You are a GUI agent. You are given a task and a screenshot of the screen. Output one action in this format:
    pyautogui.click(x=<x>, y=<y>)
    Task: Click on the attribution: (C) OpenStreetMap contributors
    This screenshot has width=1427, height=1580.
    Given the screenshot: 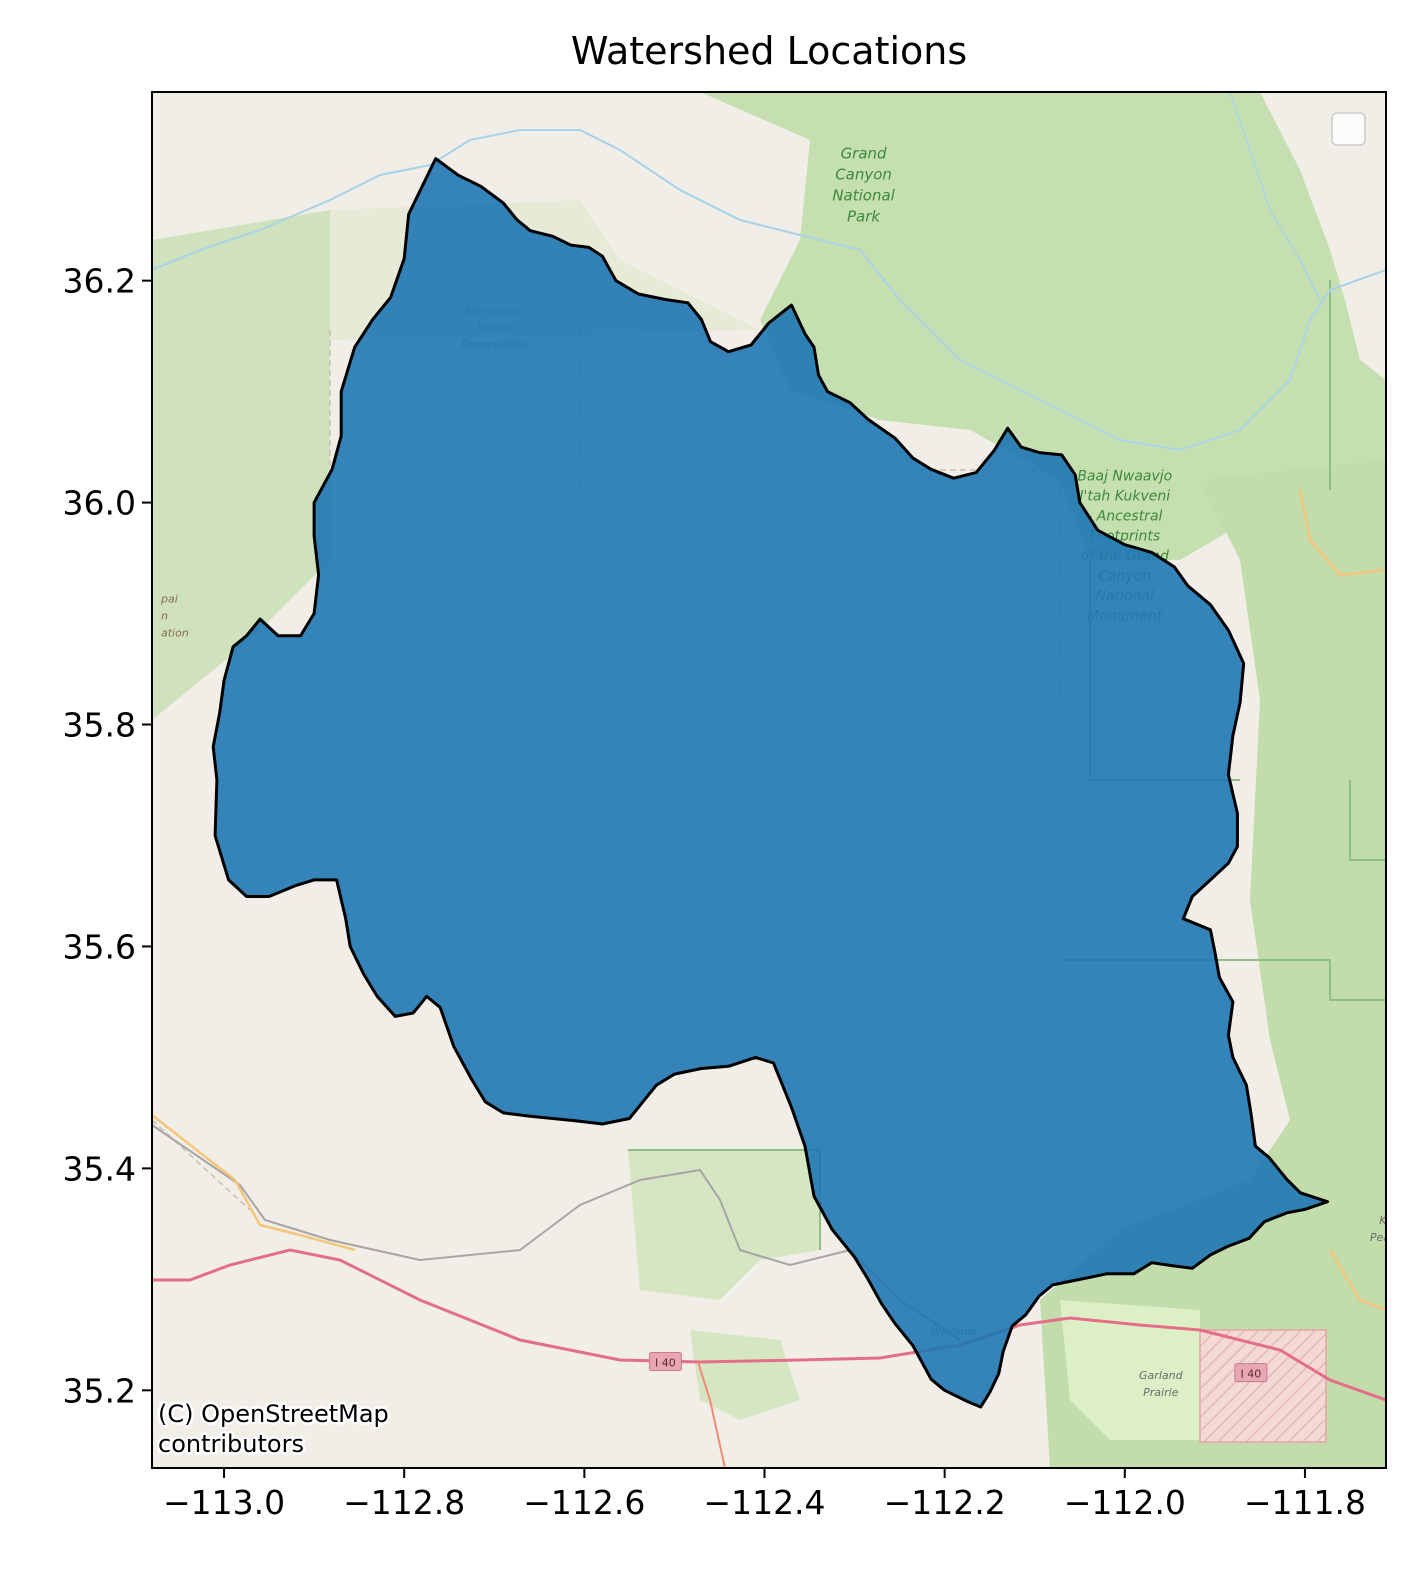 What is the action you would take?
    pyautogui.click(x=274, y=1429)
    